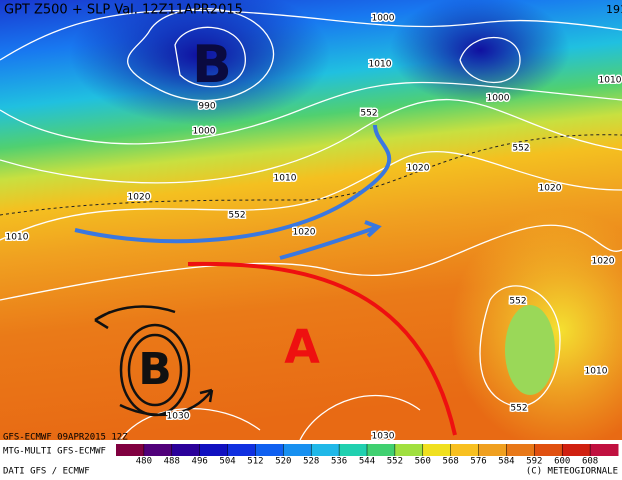 The width and height of the screenshot is (622, 480). I want to click on source-info: DATI GFS / ECMWF, so click(46, 472).